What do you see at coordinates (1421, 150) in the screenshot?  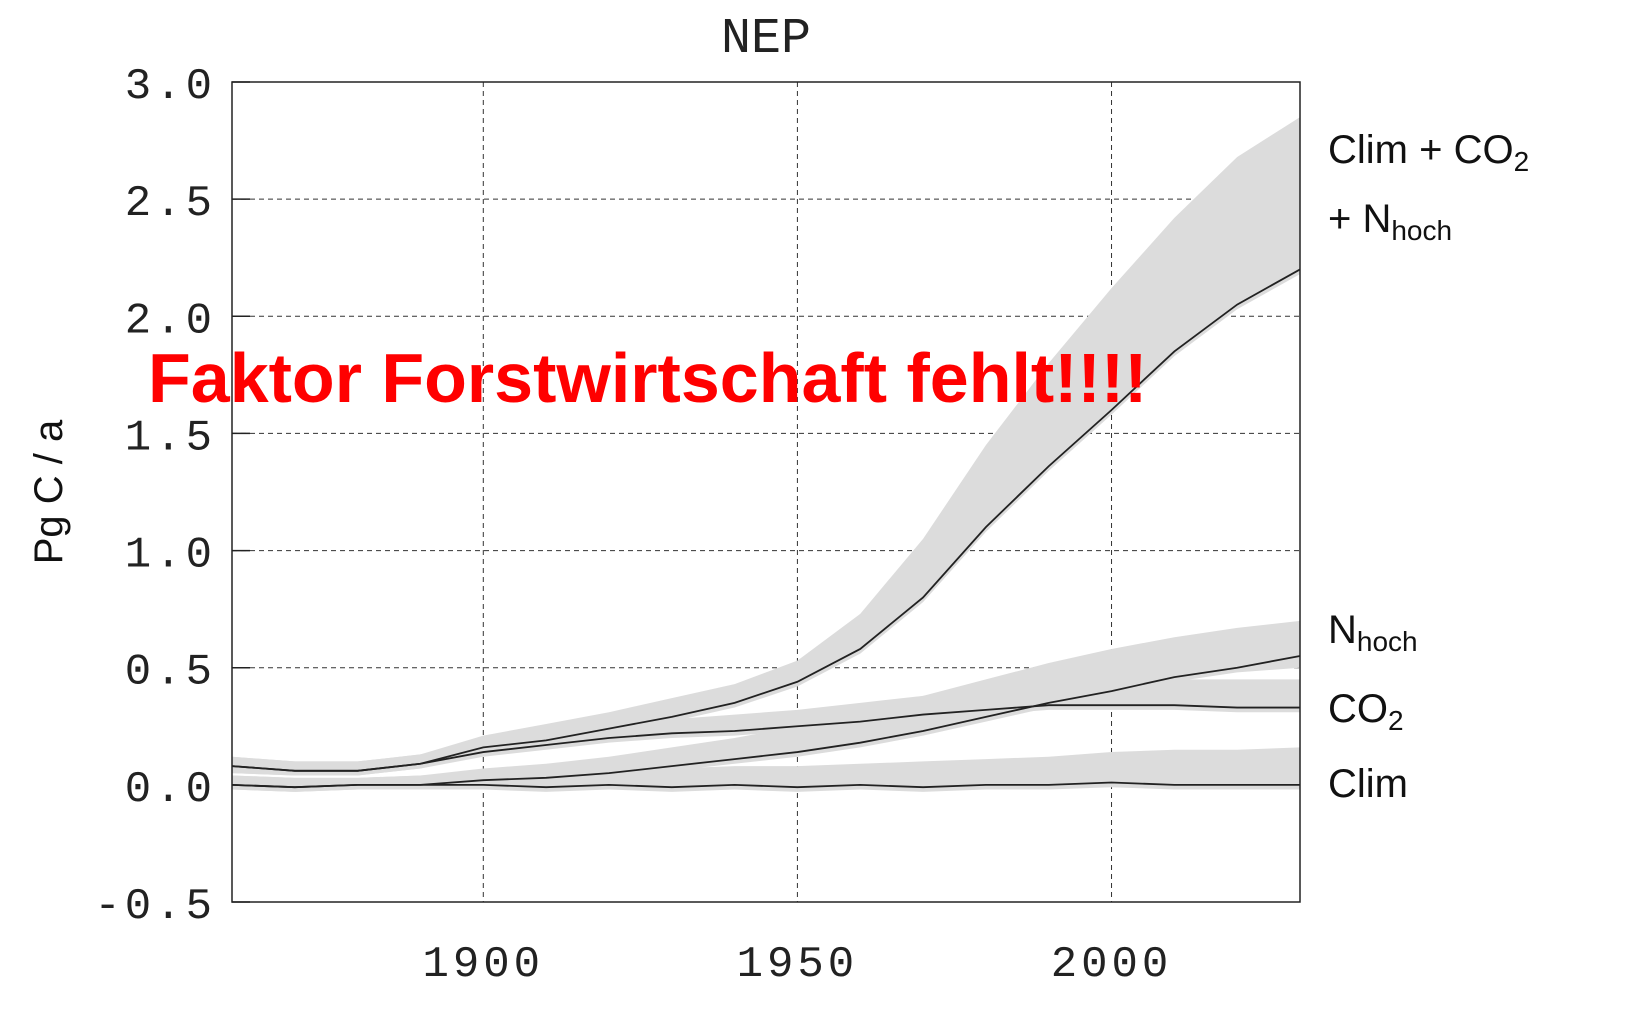 I see `label-text: Clim + CO` at bounding box center [1421, 150].